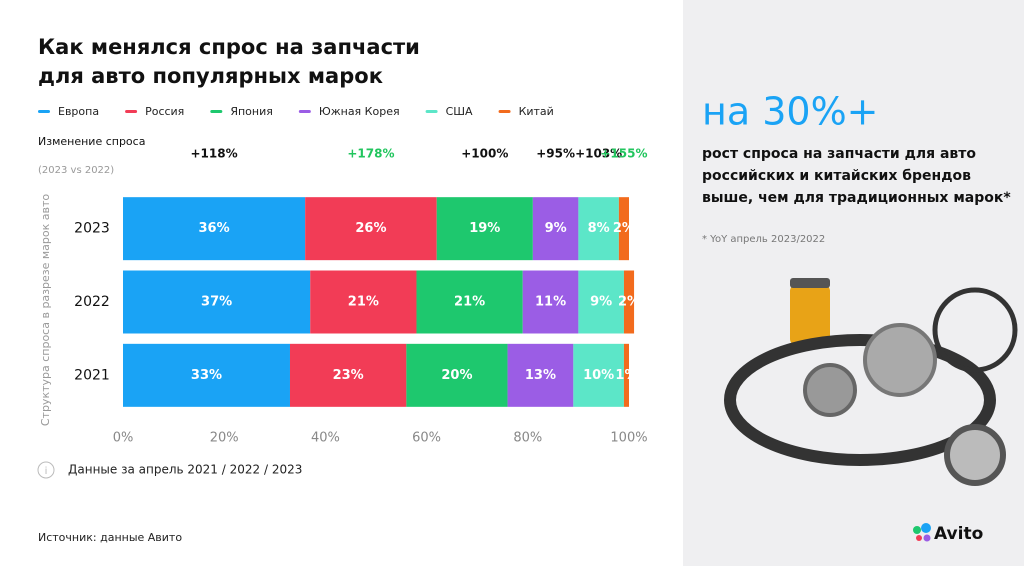  I want to click on side-text: российских и китайских брендов, so click(836, 176).